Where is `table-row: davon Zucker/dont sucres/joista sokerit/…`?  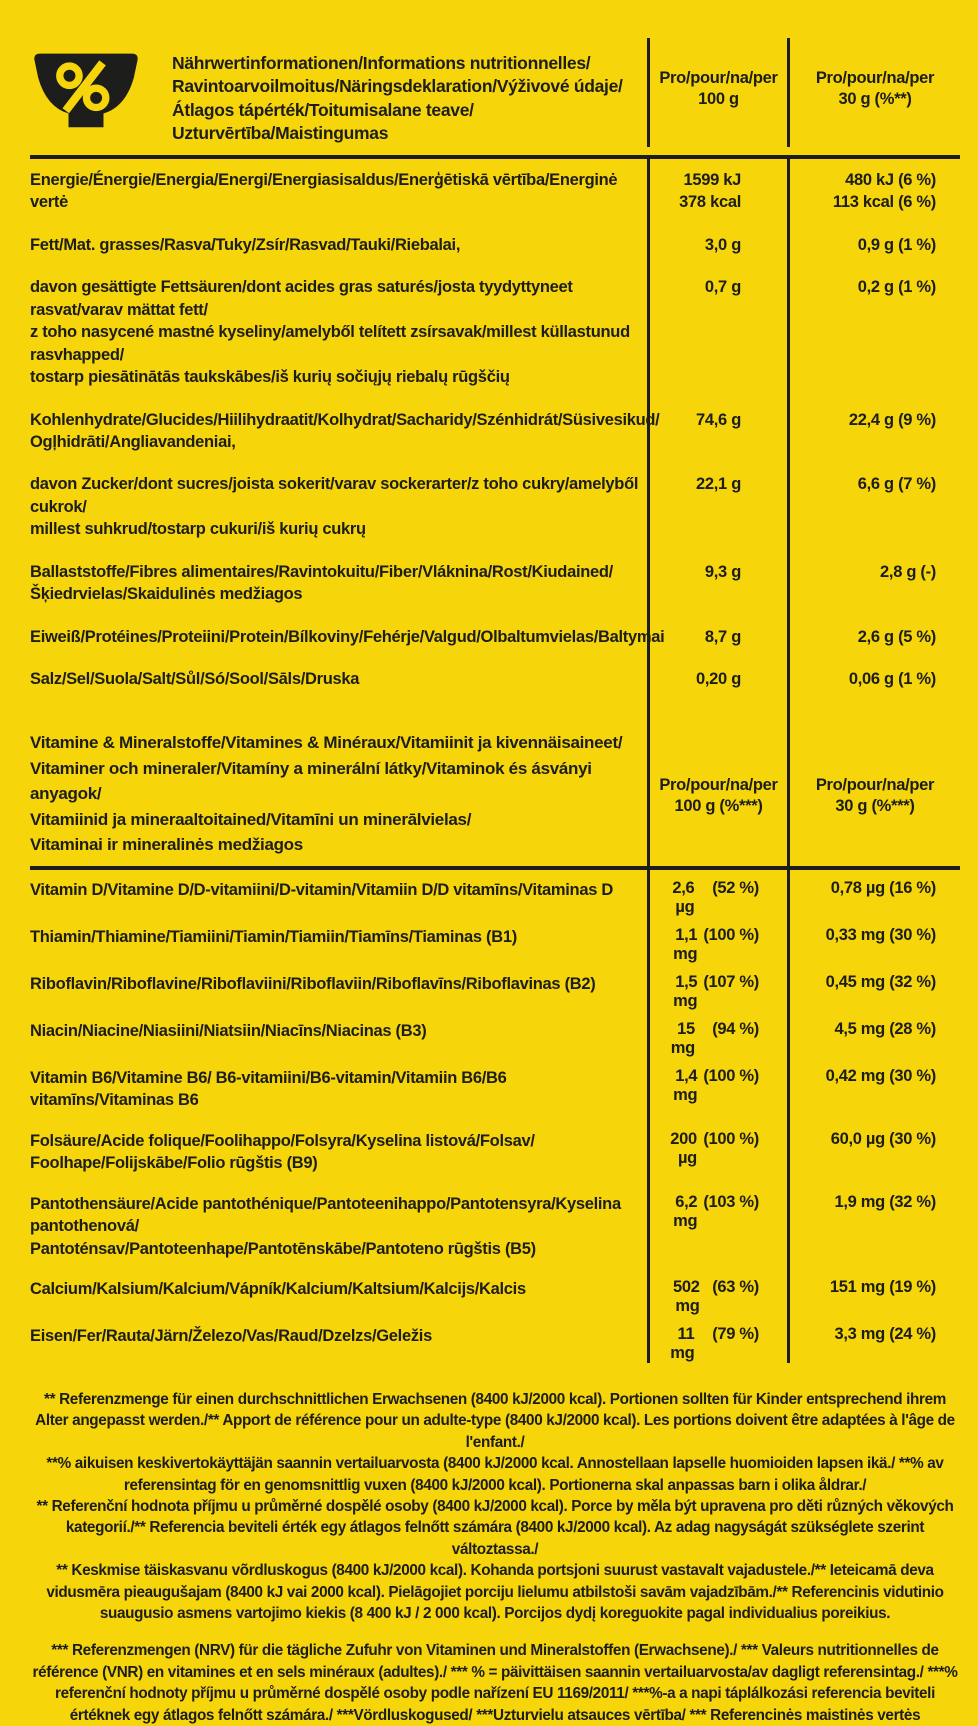
table-row: davon Zucker/dont sucres/joista sokerit/… is located at coordinates (495, 507).